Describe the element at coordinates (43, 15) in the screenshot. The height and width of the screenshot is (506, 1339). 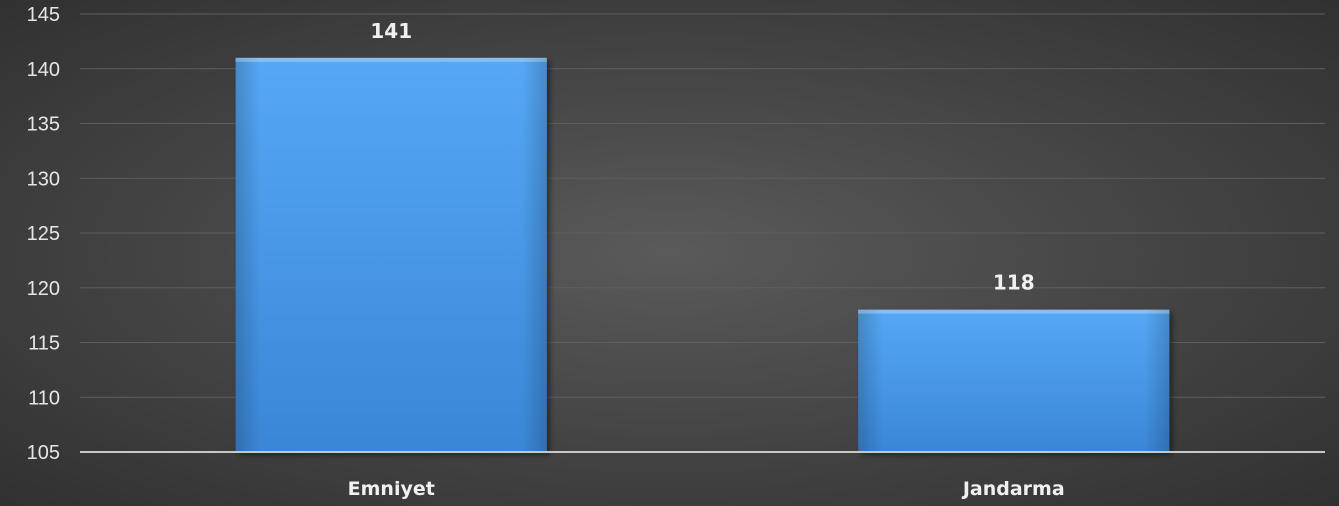
I see `y-tick-label: 145` at that location.